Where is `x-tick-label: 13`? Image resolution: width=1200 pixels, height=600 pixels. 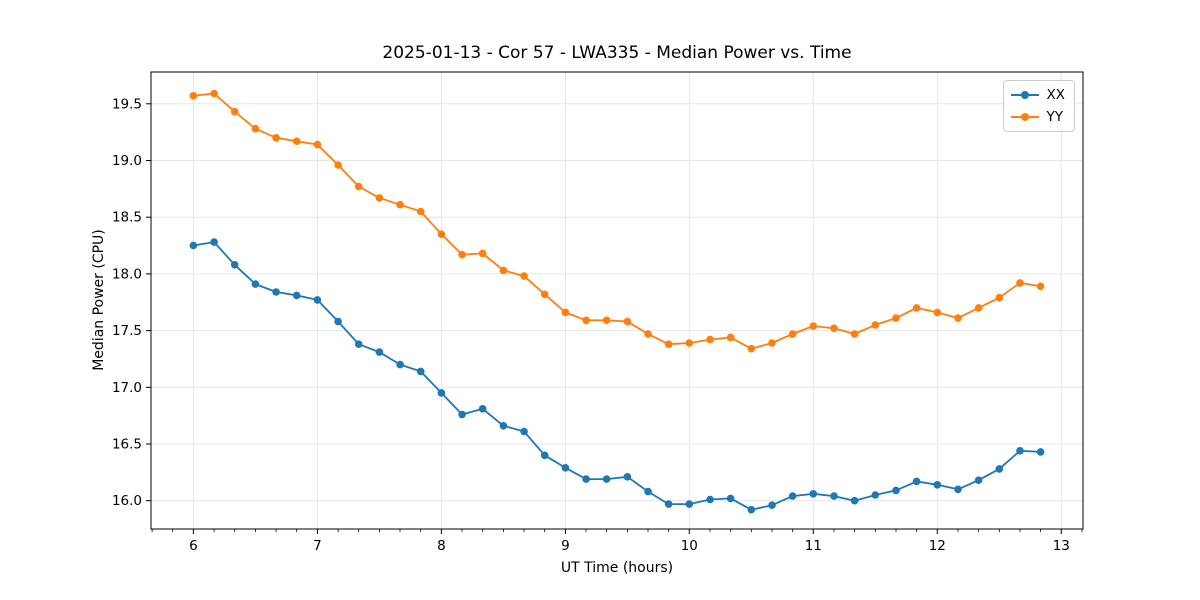 x-tick-label: 13 is located at coordinates (1061, 546).